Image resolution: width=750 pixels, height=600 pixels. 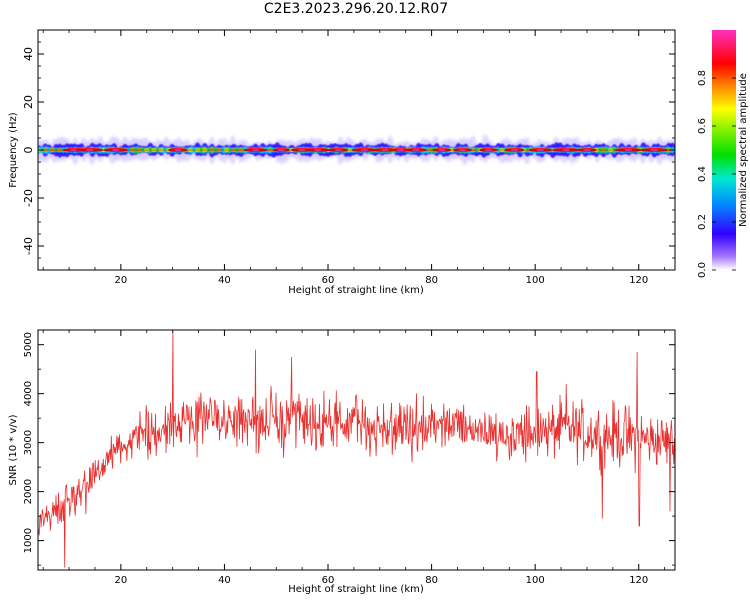 What do you see at coordinates (28, 102) in the screenshot?
I see `y-tick-label: 20` at bounding box center [28, 102].